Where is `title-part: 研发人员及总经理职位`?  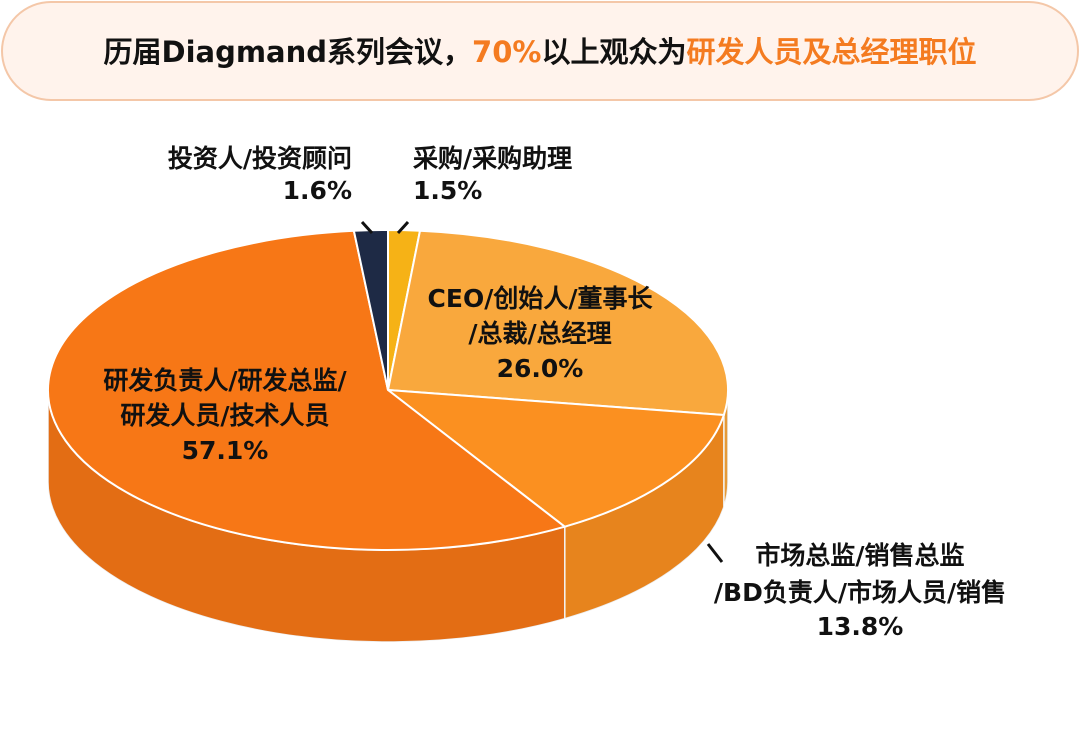
title-part: 研发人员及总经理职位 is located at coordinates (831, 52).